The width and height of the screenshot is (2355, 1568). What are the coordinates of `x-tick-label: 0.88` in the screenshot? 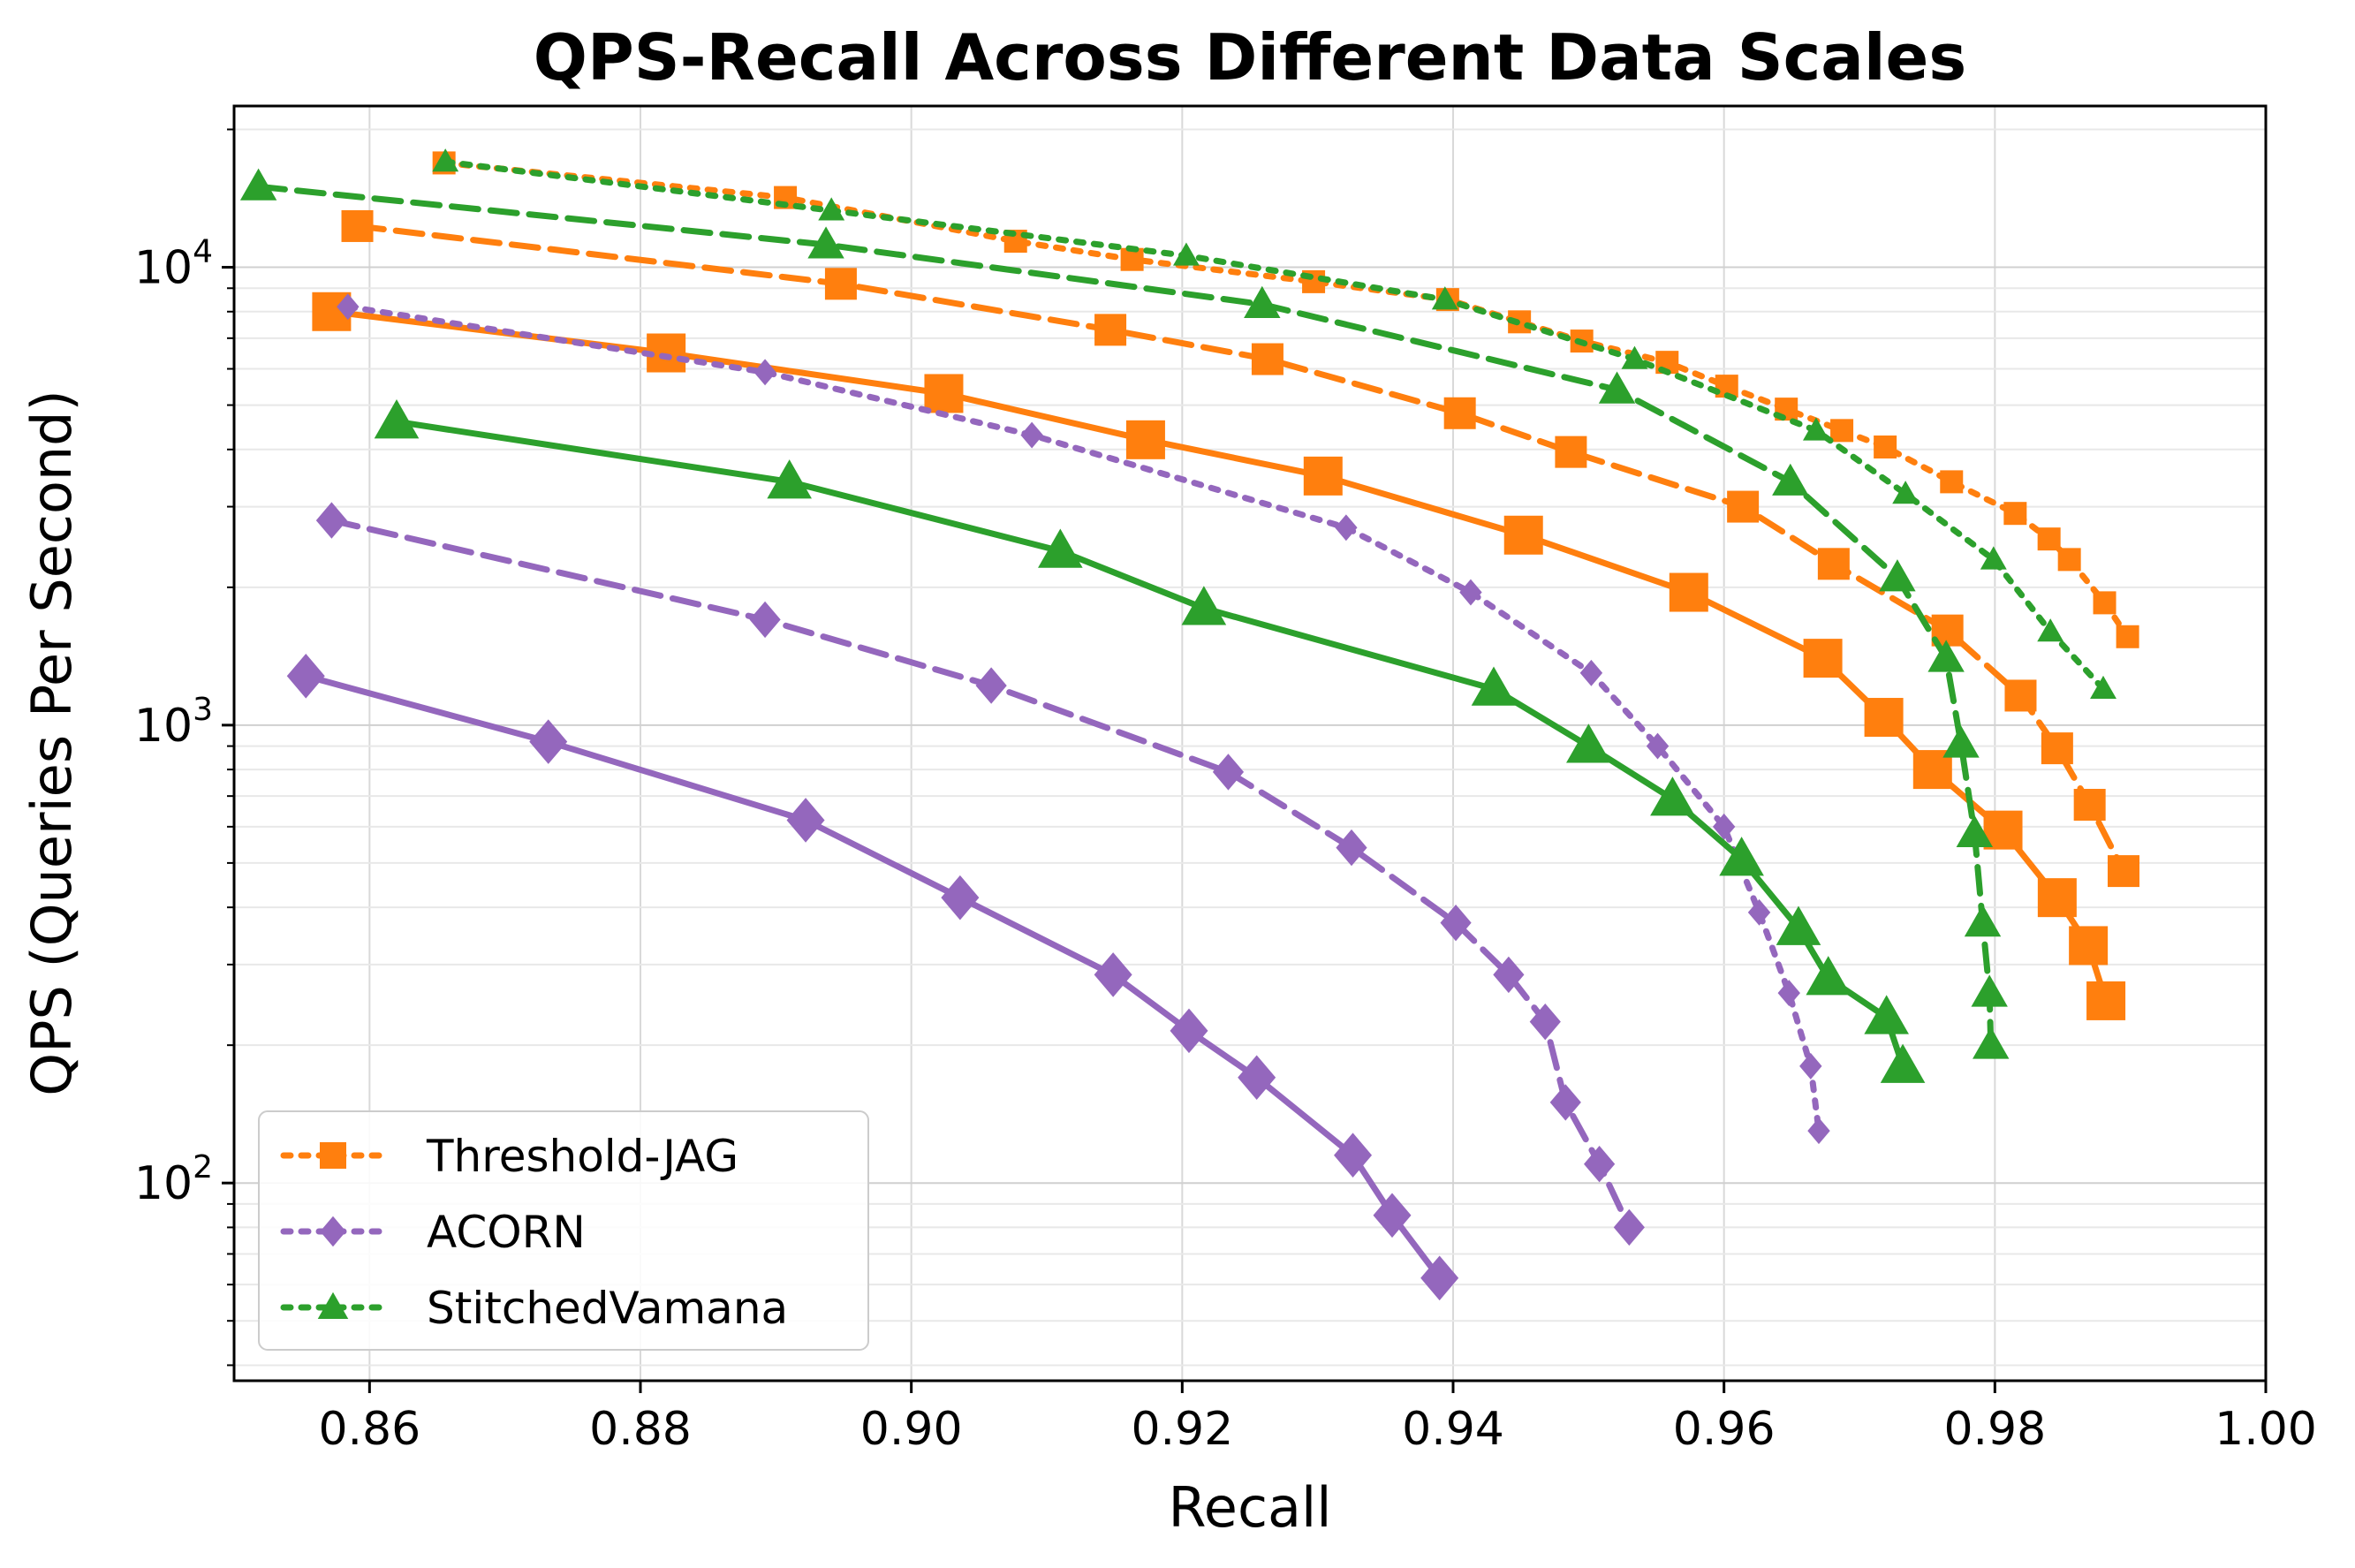 It's located at (640, 1429).